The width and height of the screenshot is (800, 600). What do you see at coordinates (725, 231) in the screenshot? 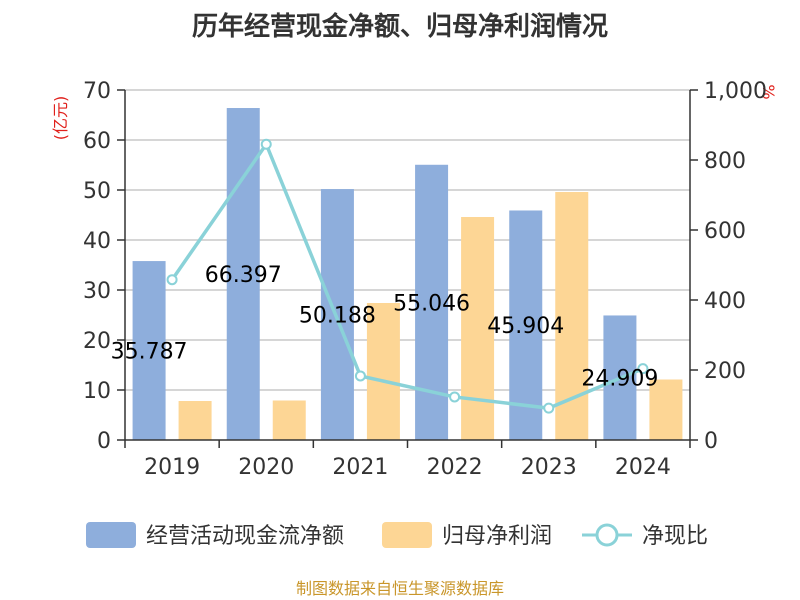
I see `y-right-tick-label: 600` at bounding box center [725, 231].